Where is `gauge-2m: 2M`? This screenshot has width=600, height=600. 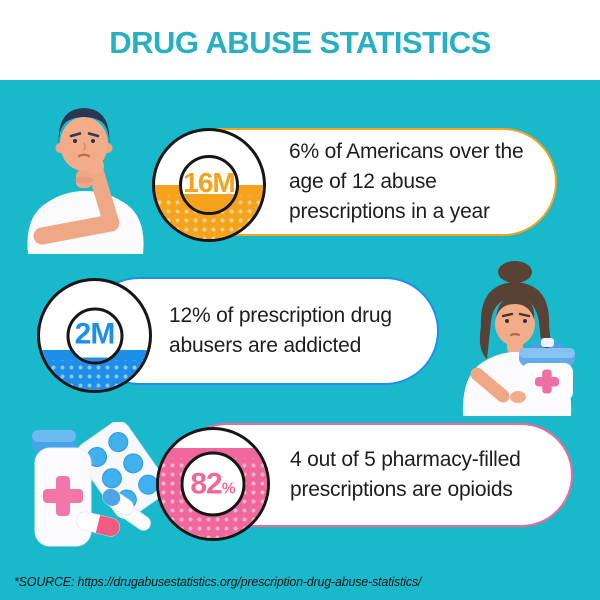
gauge-2m: 2M is located at coordinates (94, 335).